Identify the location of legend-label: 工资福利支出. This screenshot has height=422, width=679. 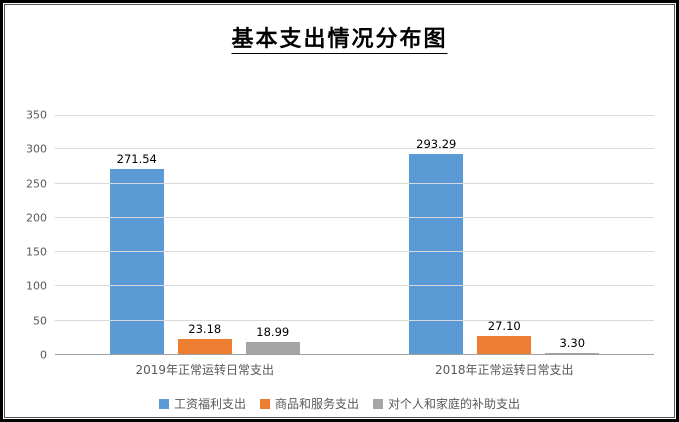
(209, 404).